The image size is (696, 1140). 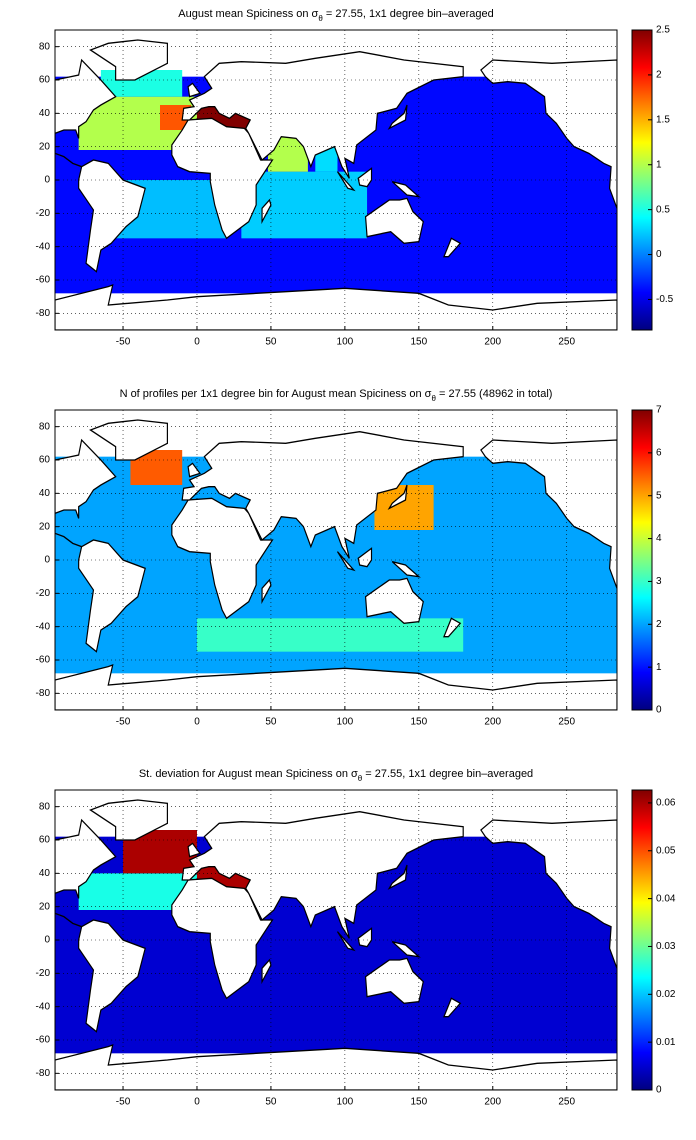 I want to click on colorbar-tick-label: 7, so click(x=659, y=410).